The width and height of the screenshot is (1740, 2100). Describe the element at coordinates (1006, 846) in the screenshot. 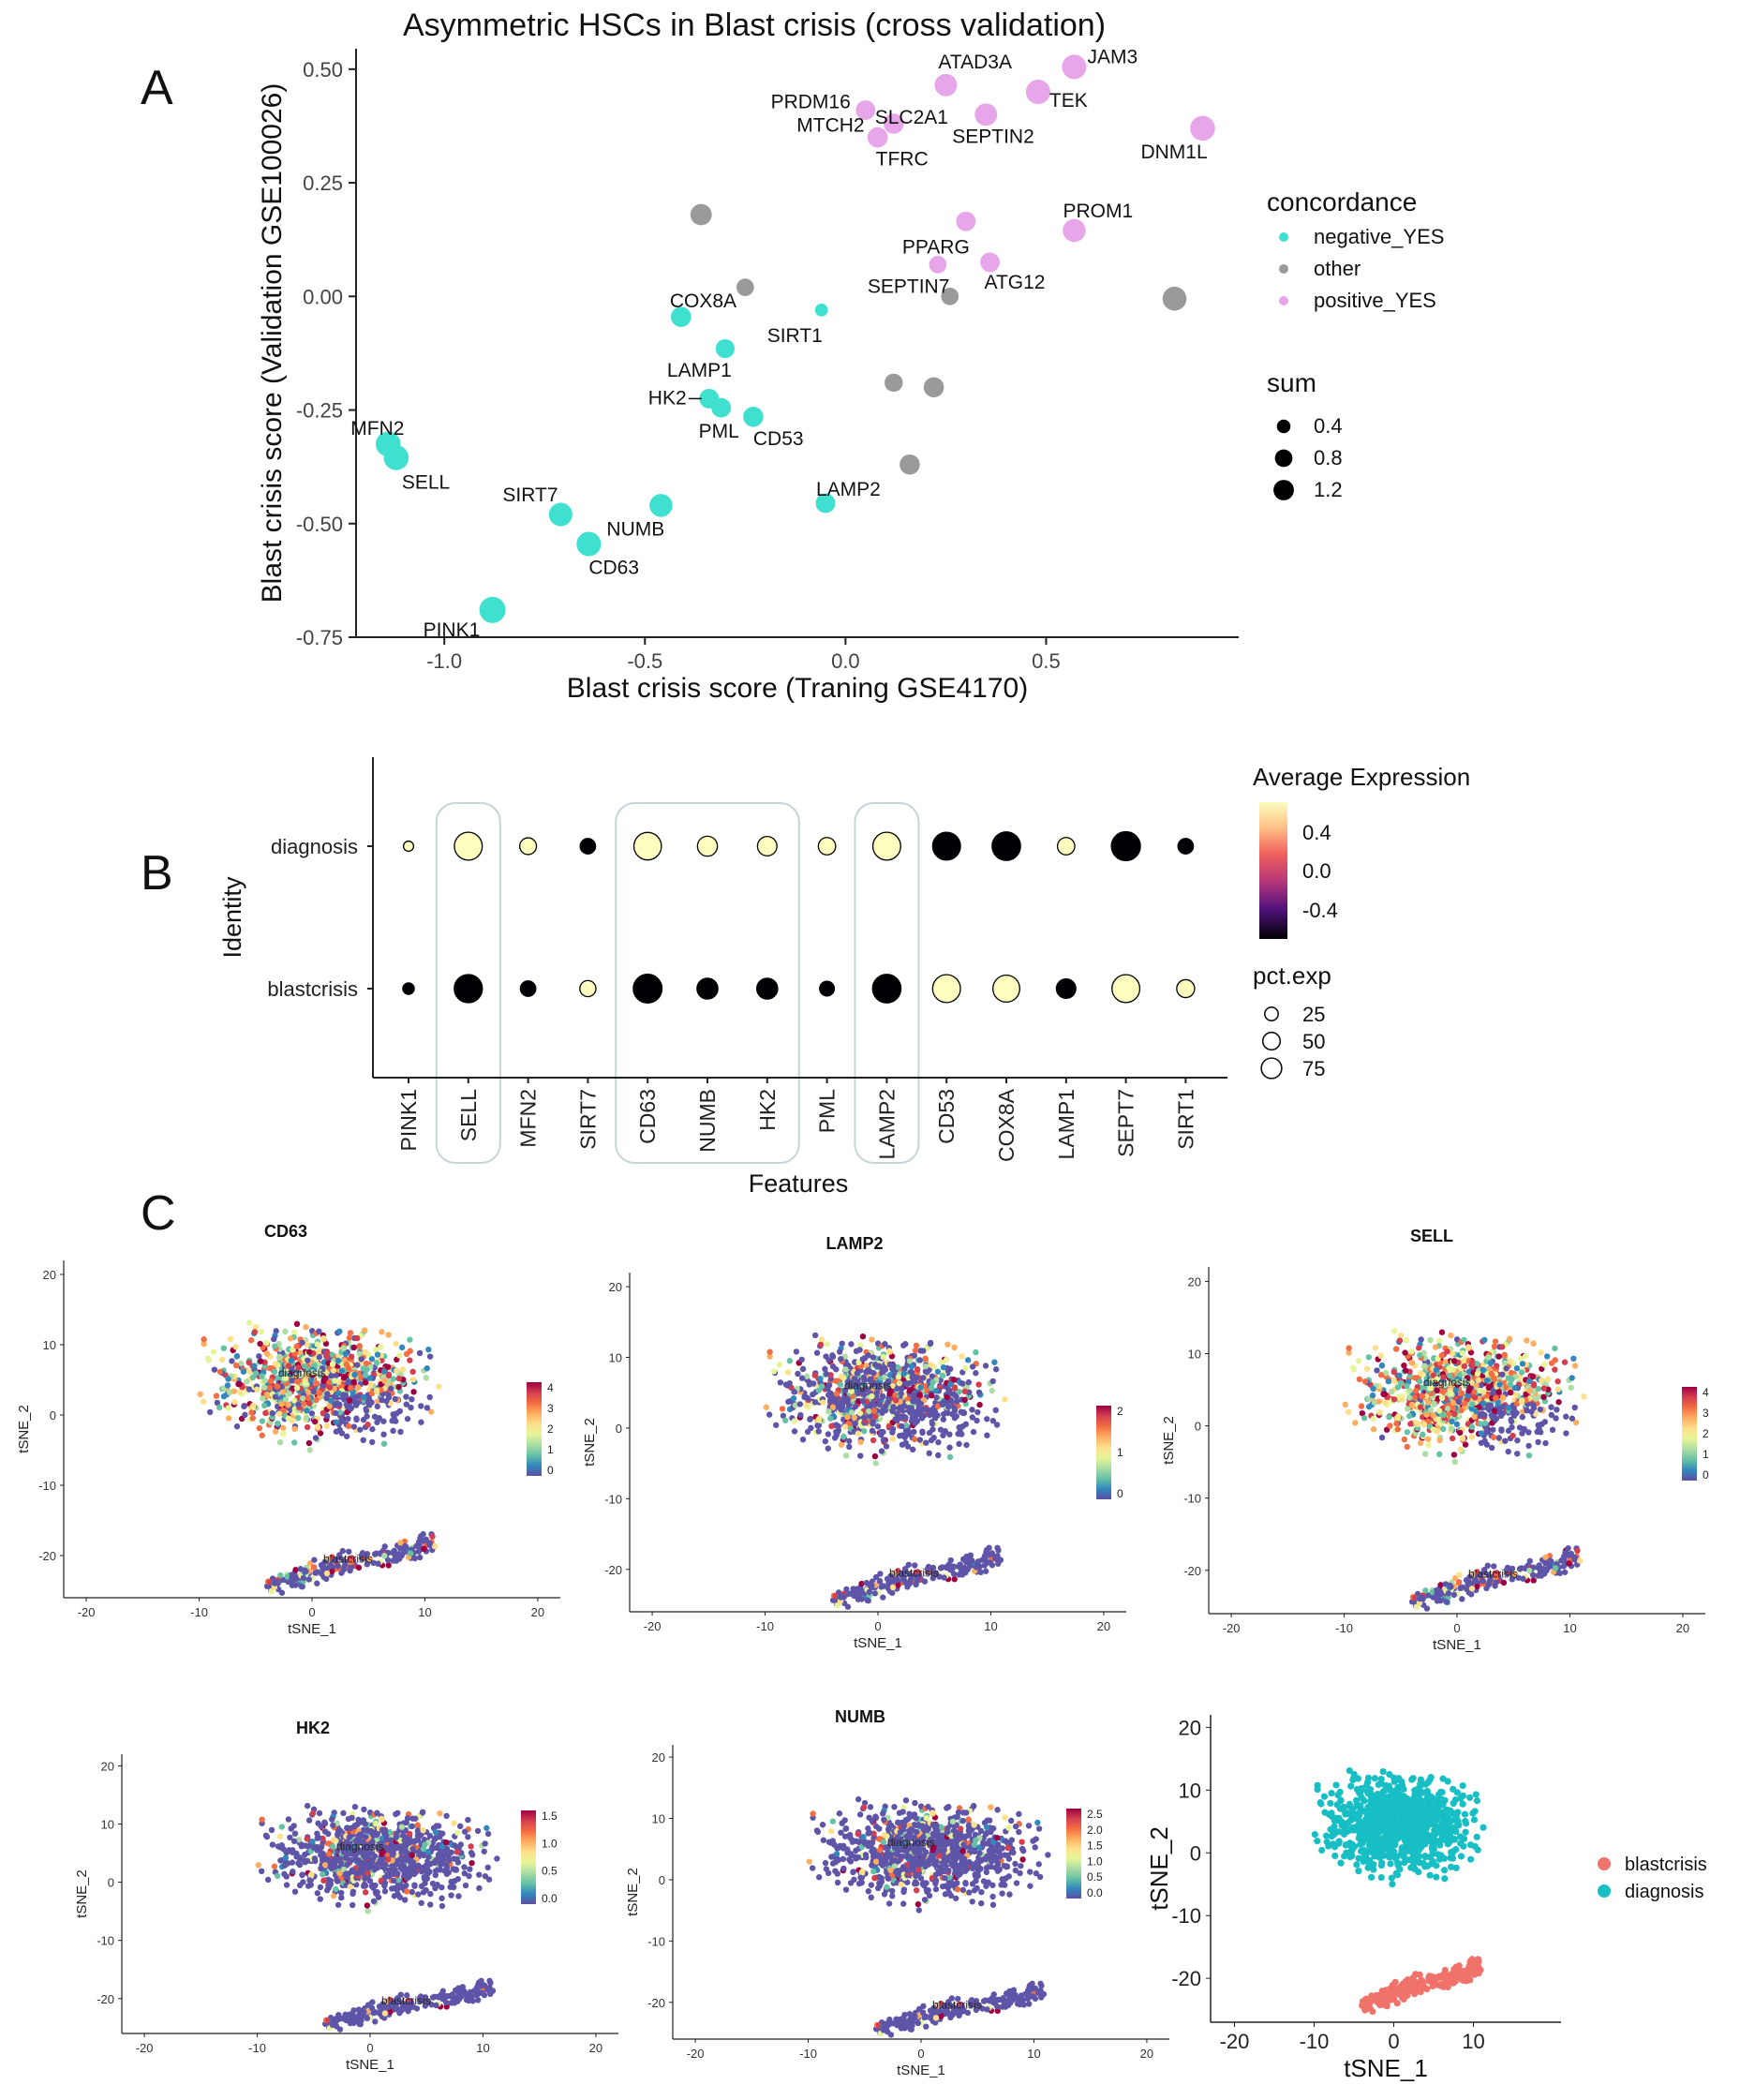

I see `dot-cox8a-diagnosis` at that location.